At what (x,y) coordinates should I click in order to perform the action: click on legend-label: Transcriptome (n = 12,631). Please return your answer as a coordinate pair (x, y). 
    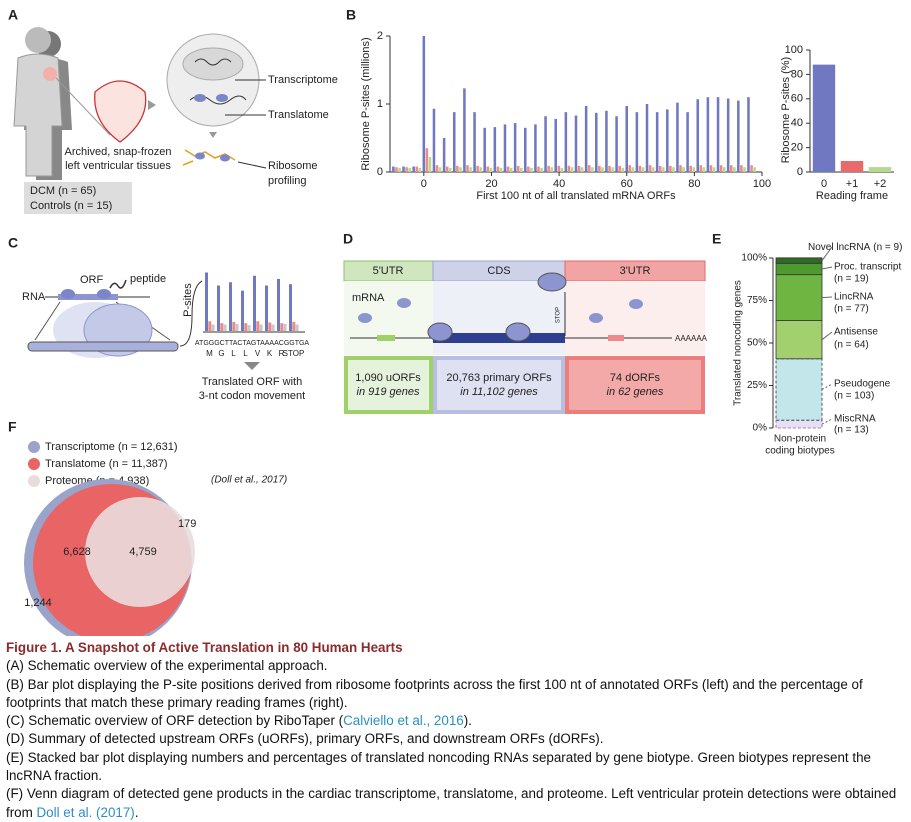
    Looking at the image, I should click on (111, 447).